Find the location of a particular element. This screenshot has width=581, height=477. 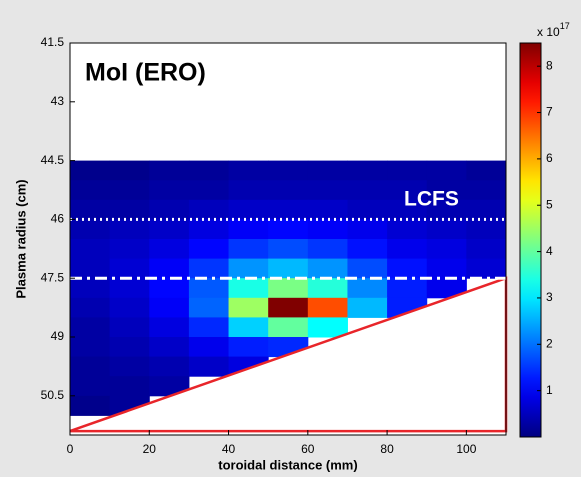

colorbar-tick-label: 4 is located at coordinates (549, 251).